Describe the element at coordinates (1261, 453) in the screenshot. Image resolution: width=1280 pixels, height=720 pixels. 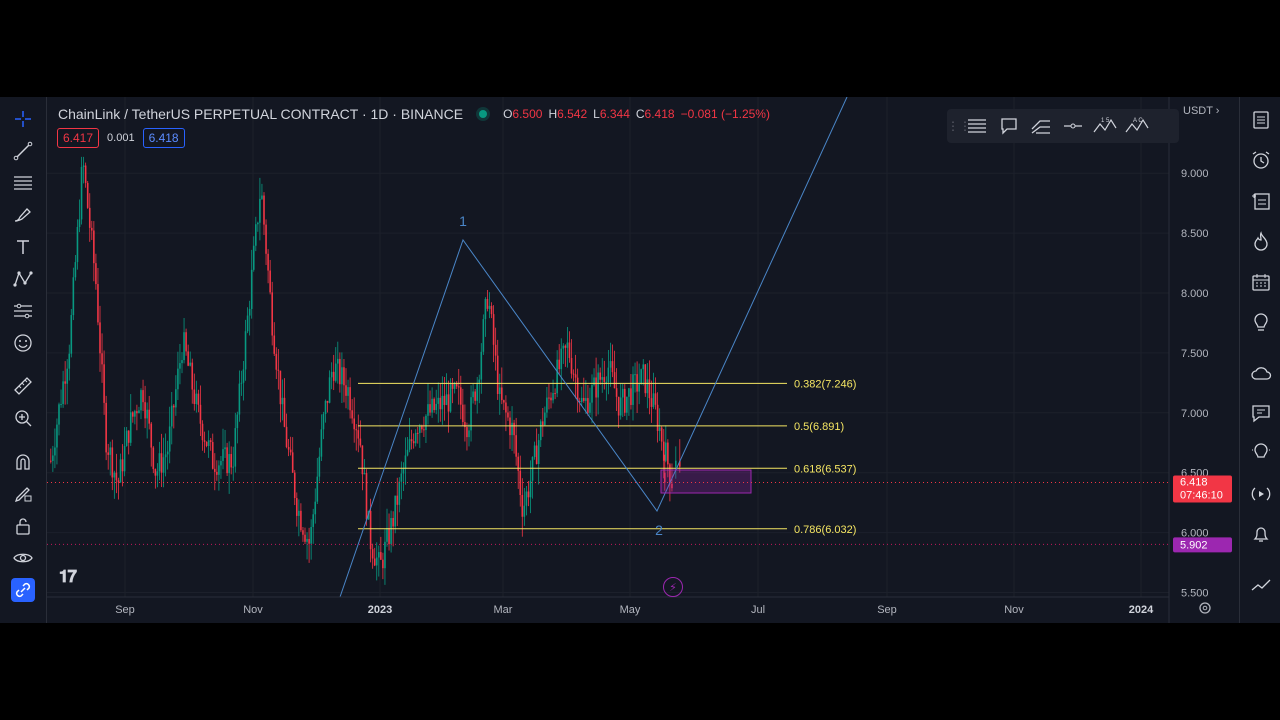
I see `help-bulb-icon` at that location.